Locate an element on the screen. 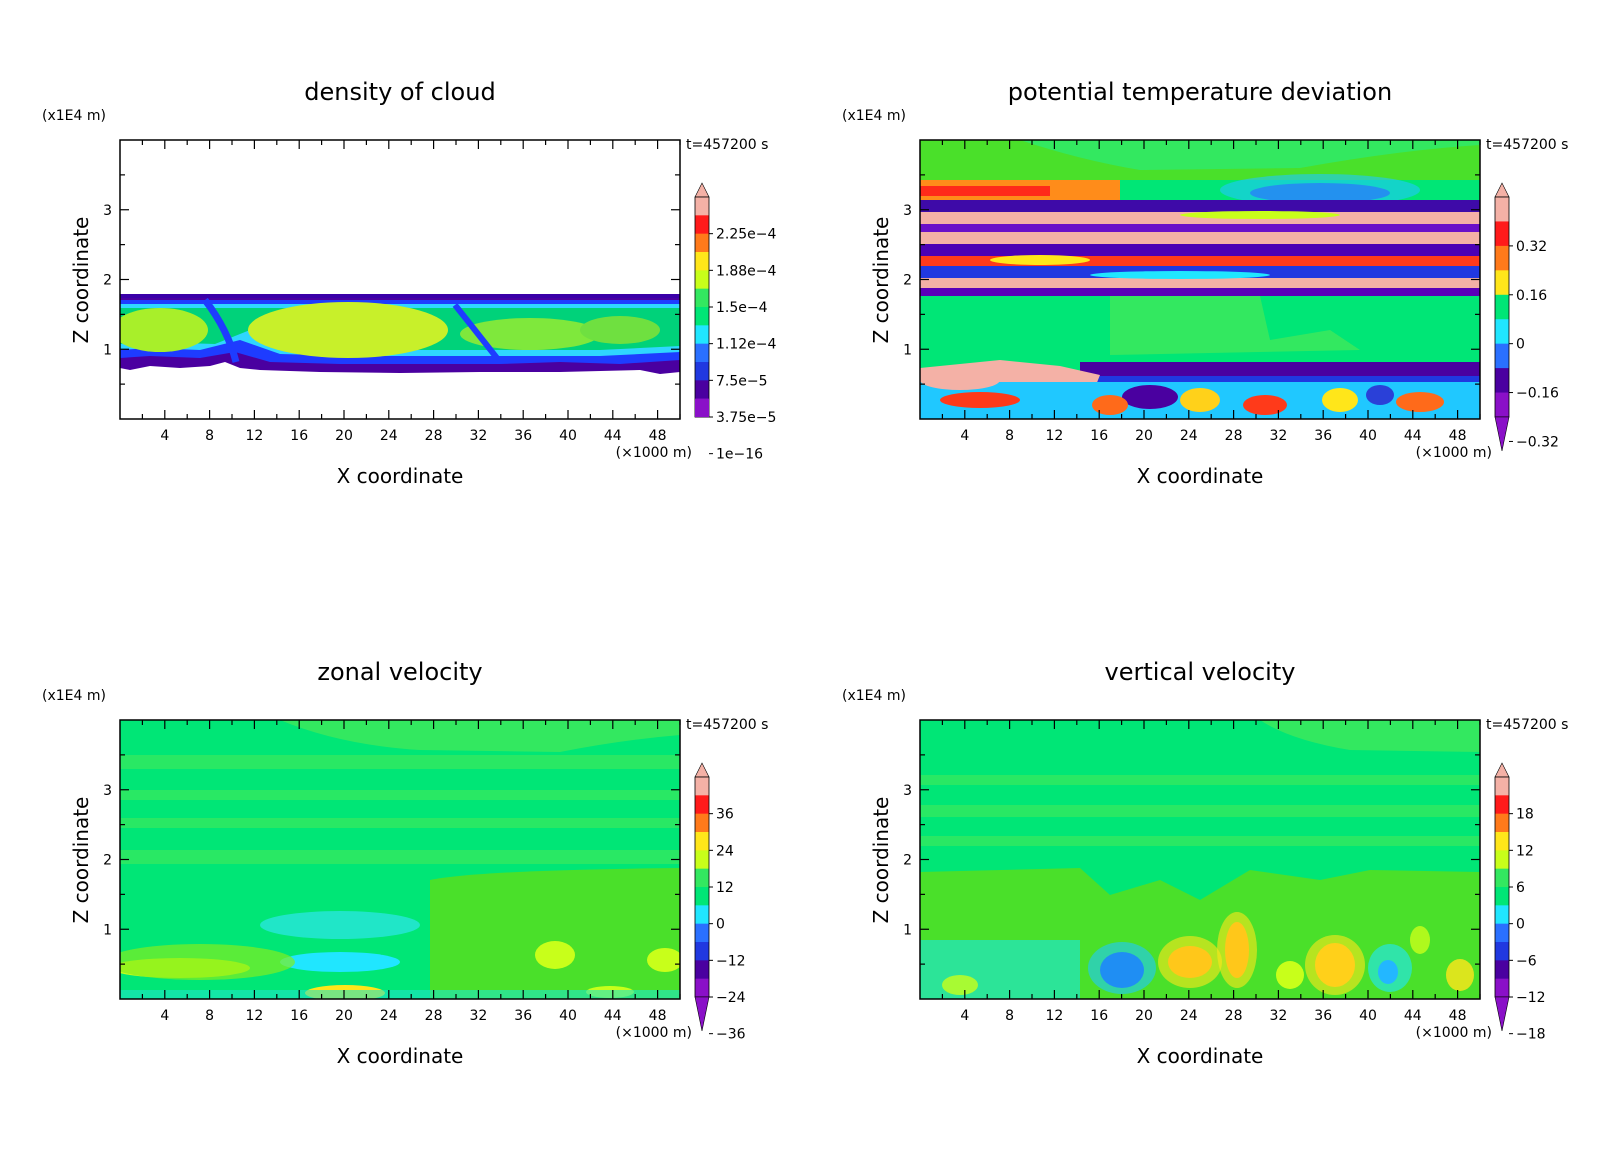  field-background is located at coordinates (400, 279).